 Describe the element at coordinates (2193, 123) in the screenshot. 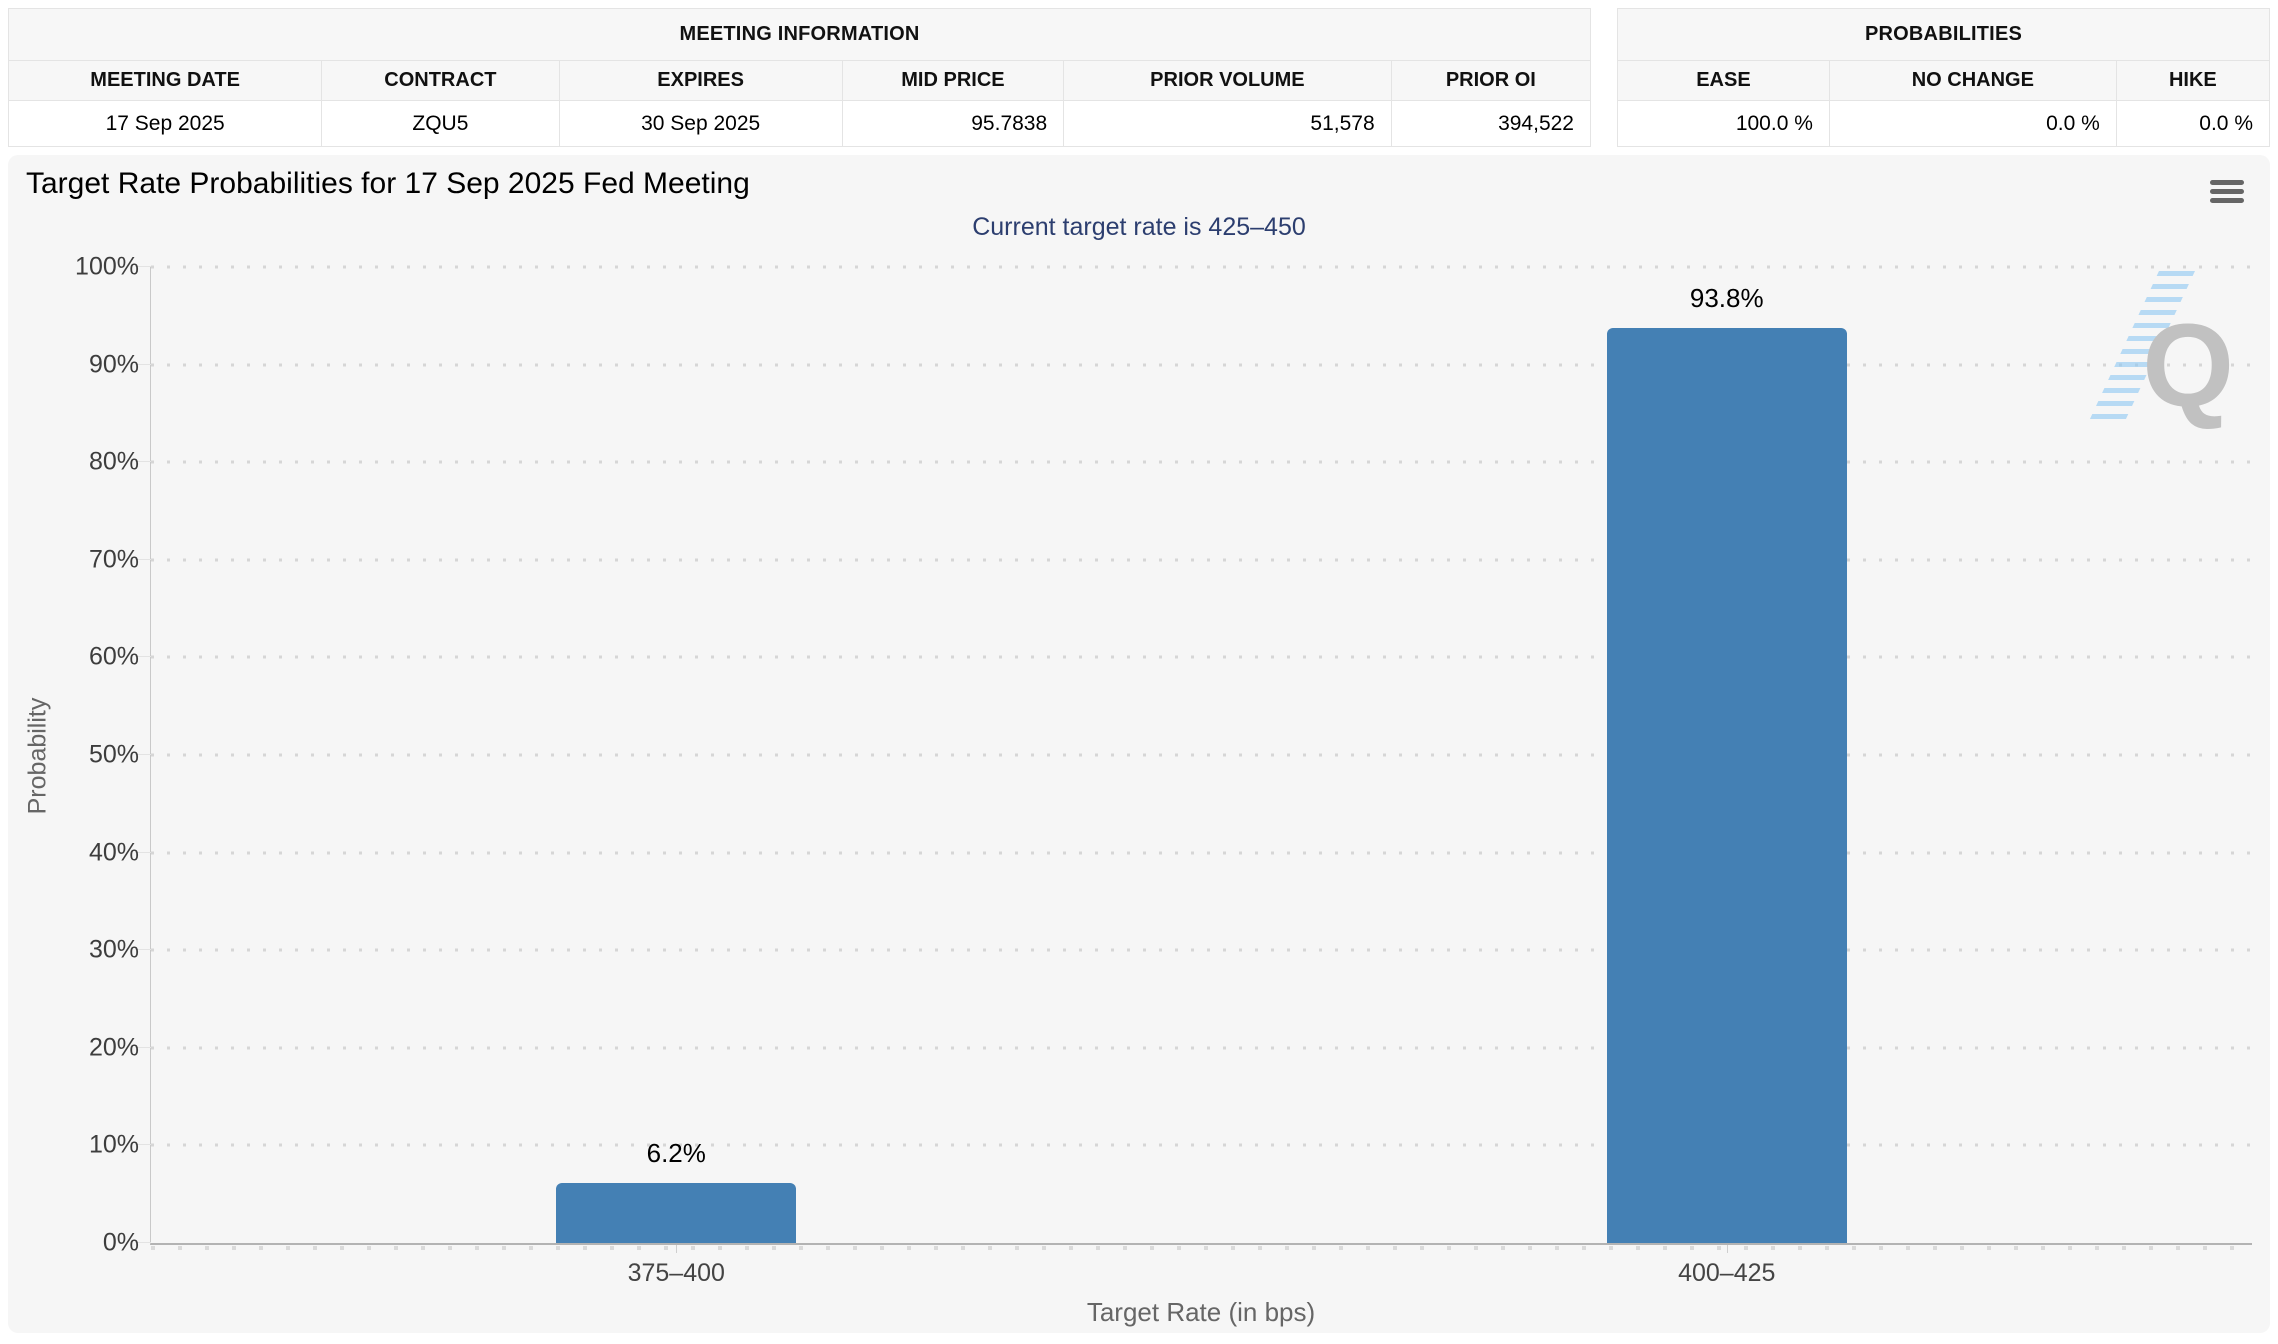

I see `hike-value: 0.0 %` at that location.